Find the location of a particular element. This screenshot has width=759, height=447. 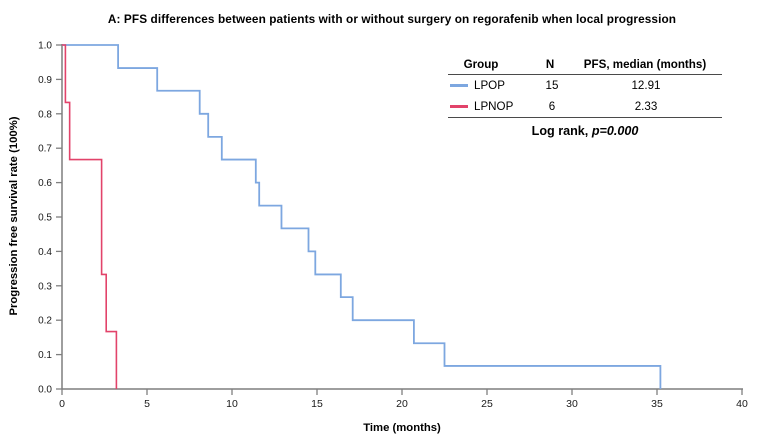

legend-header-row: Group N PFS, median (months) is located at coordinates (585, 65).